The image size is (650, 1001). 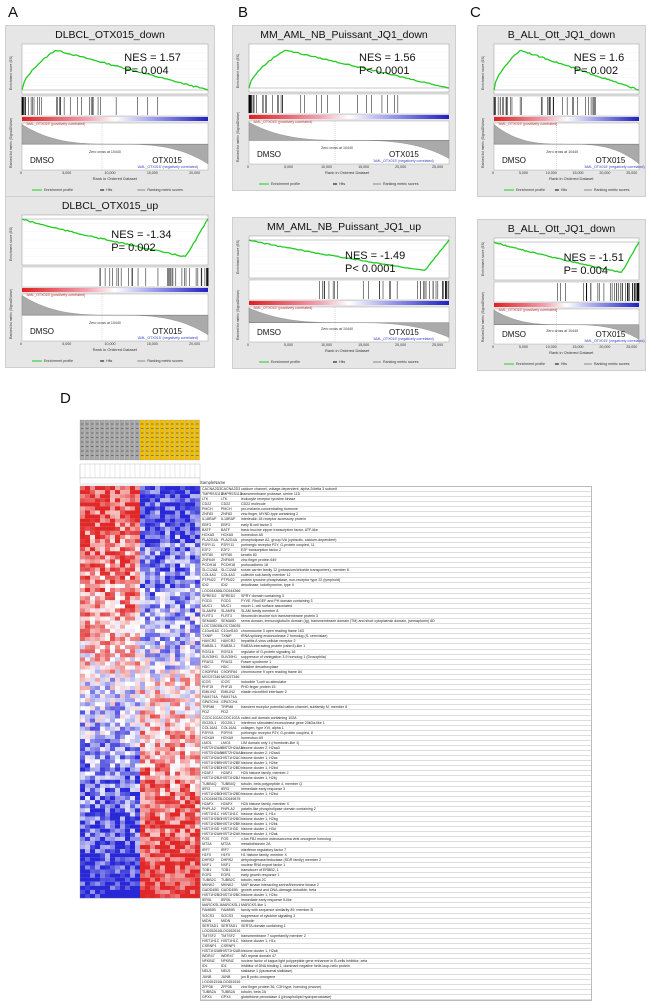 What do you see at coordinates (349, 117) in the screenshot?
I see `ranking-color-bar` at bounding box center [349, 117].